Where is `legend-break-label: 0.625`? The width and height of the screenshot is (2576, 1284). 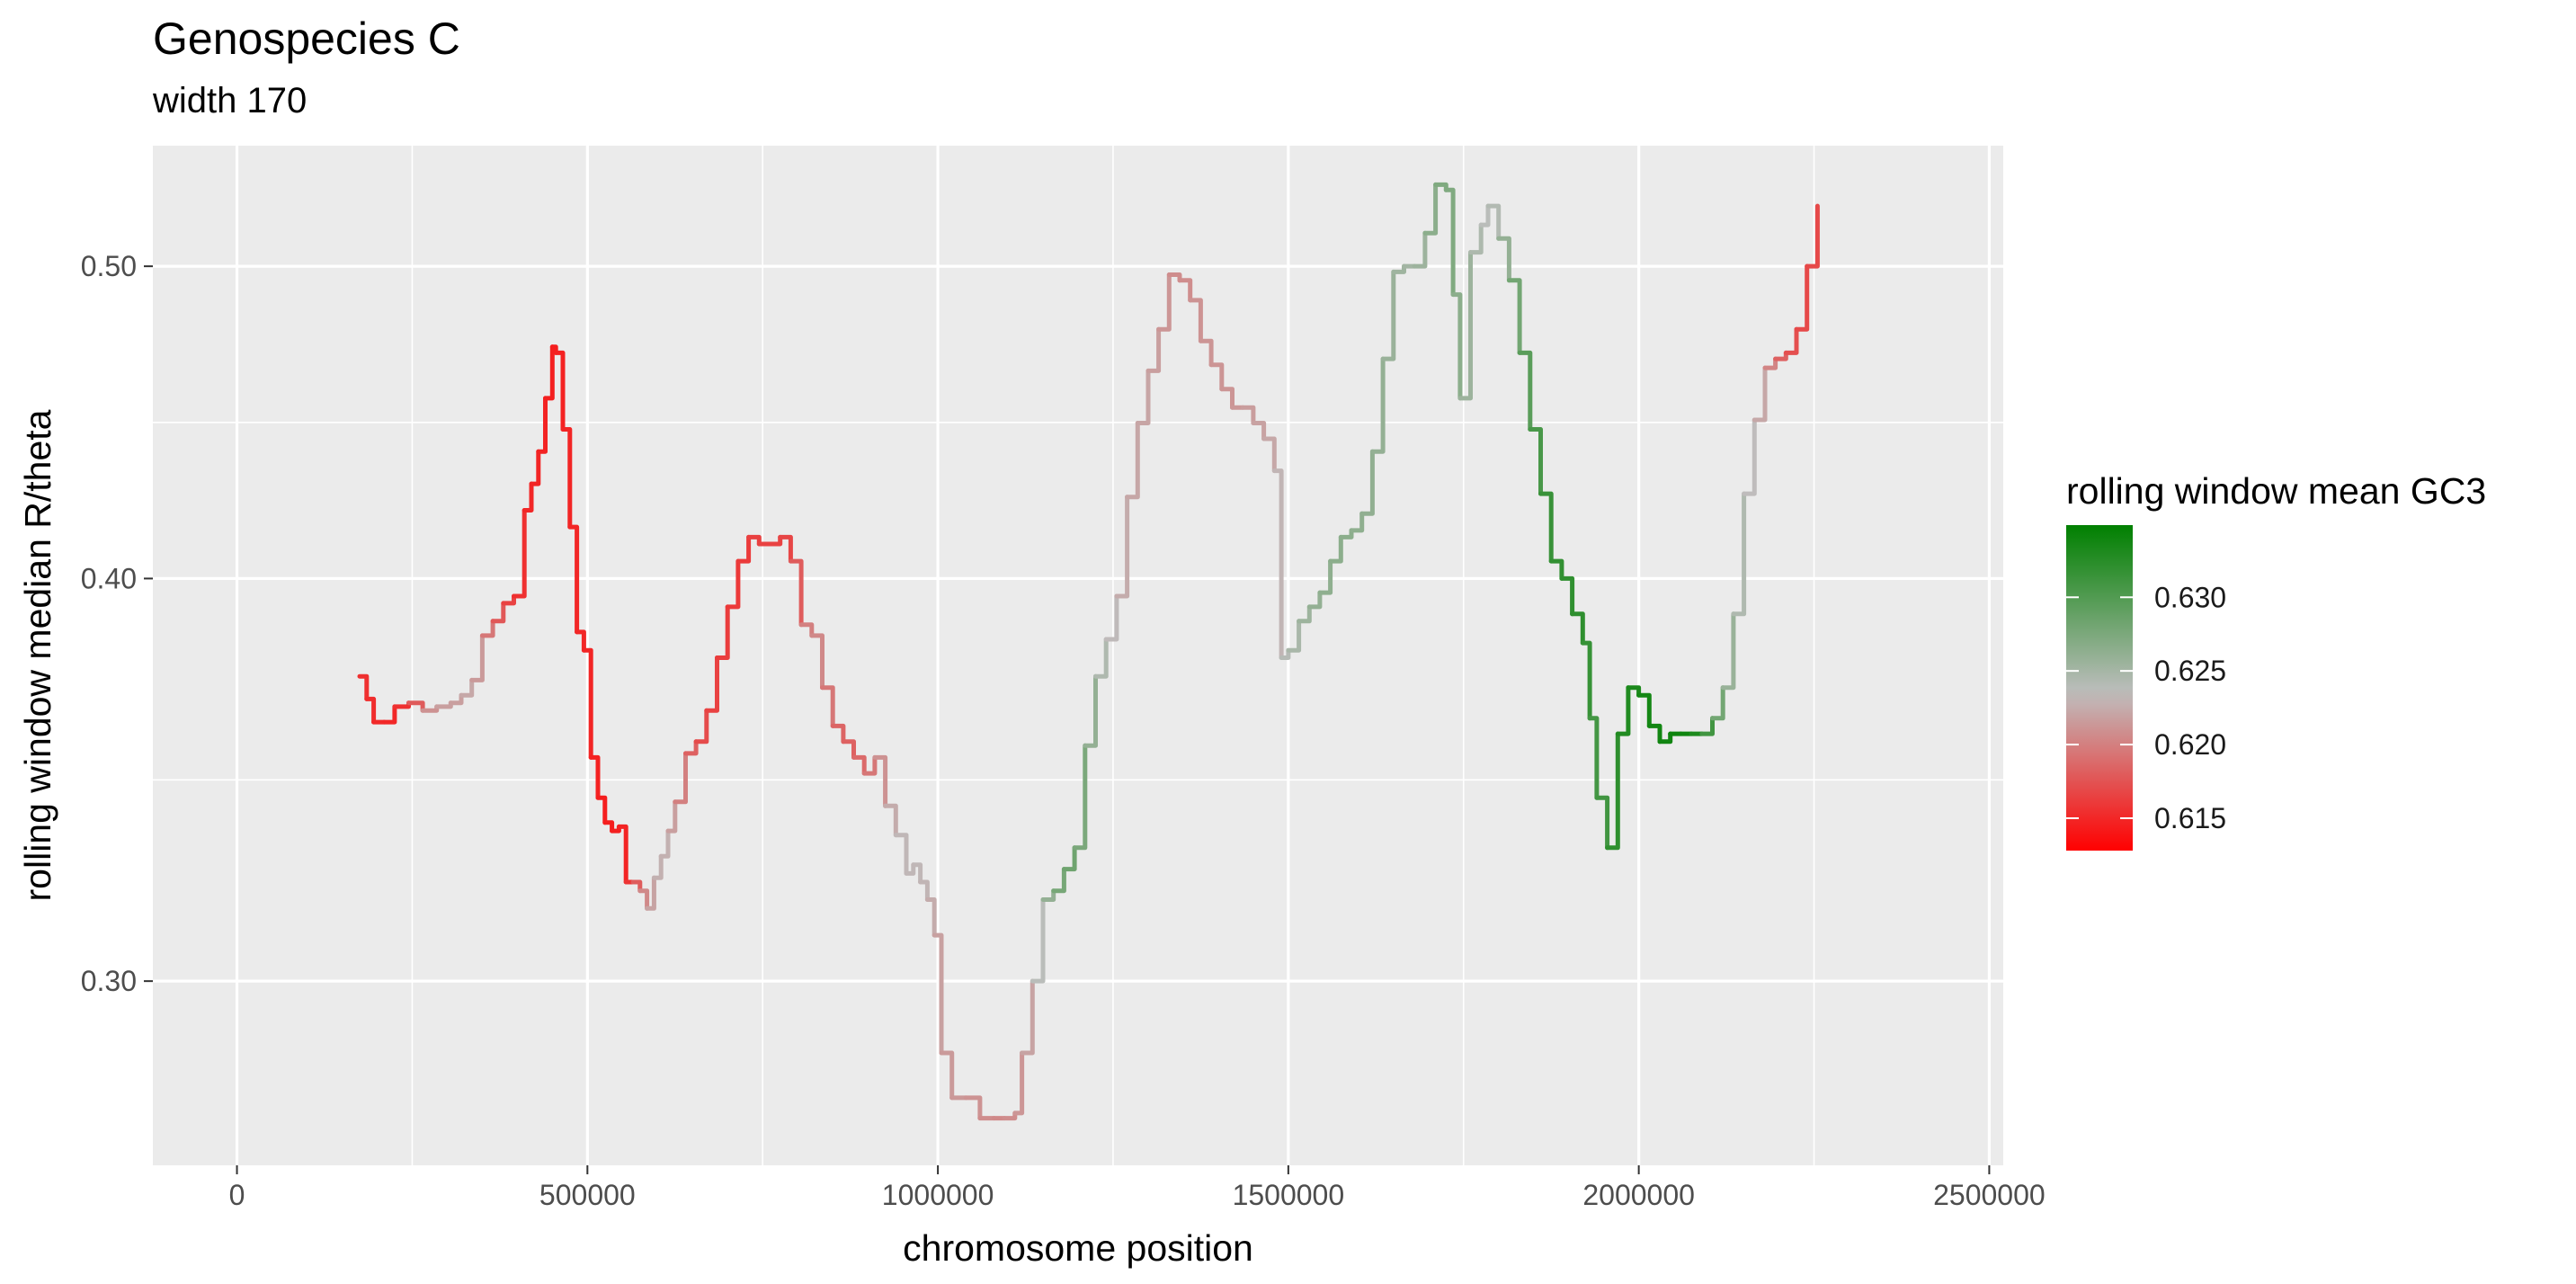 legend-break-label: 0.625 is located at coordinates (2190, 671).